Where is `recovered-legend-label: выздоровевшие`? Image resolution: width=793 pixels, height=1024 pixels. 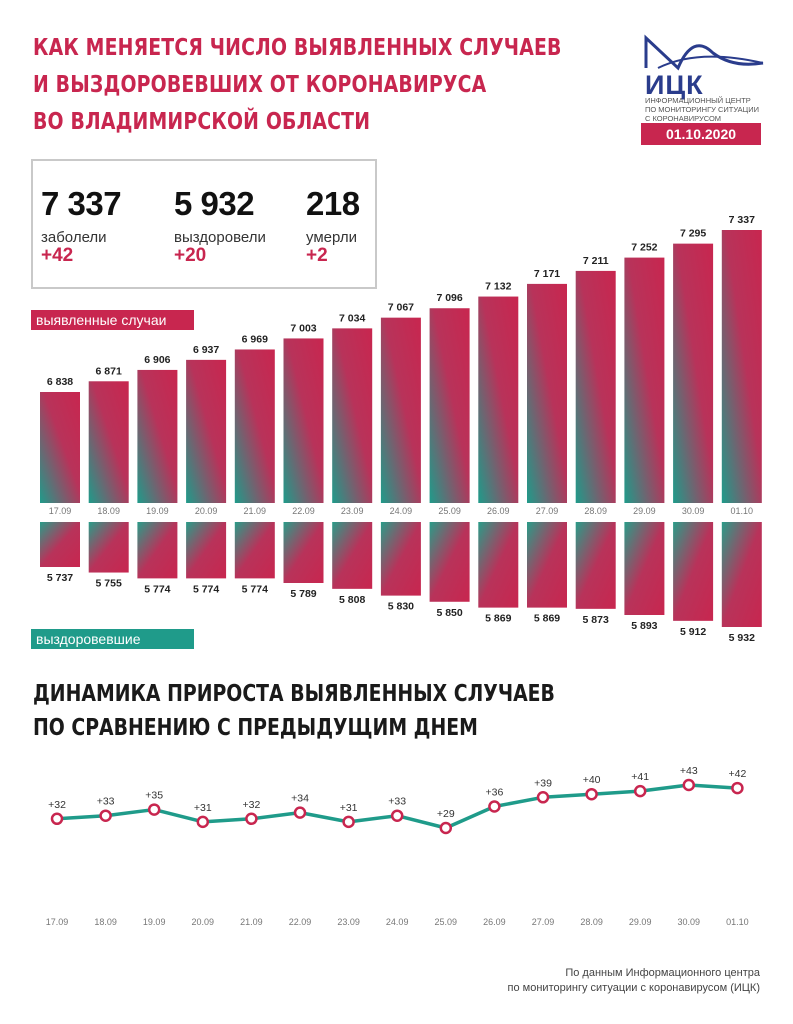
recovered-legend-label: выздоровевшие is located at coordinates (112, 639).